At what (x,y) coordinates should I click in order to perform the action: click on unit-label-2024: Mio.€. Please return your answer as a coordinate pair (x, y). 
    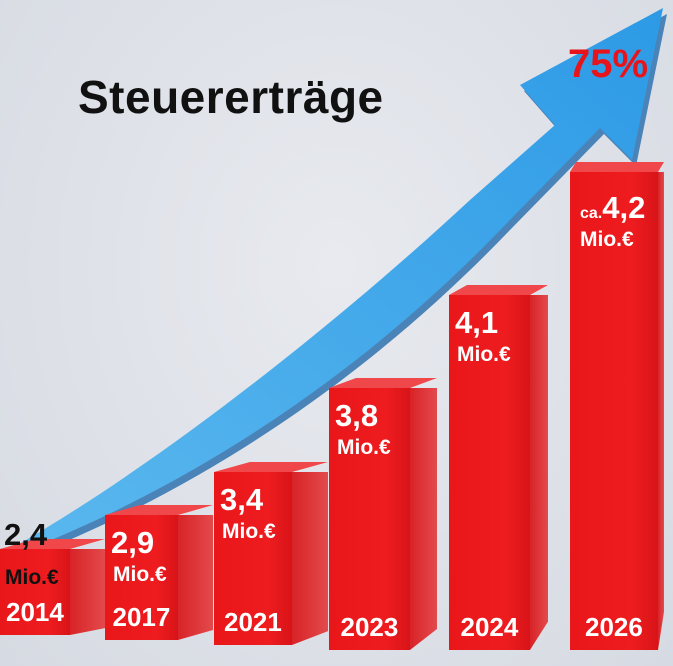
    Looking at the image, I should click on (484, 354).